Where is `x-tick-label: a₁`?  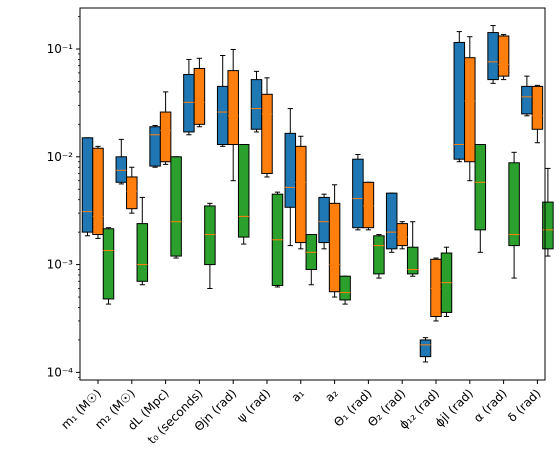 x-tick-label: a₁ is located at coordinates (297, 395).